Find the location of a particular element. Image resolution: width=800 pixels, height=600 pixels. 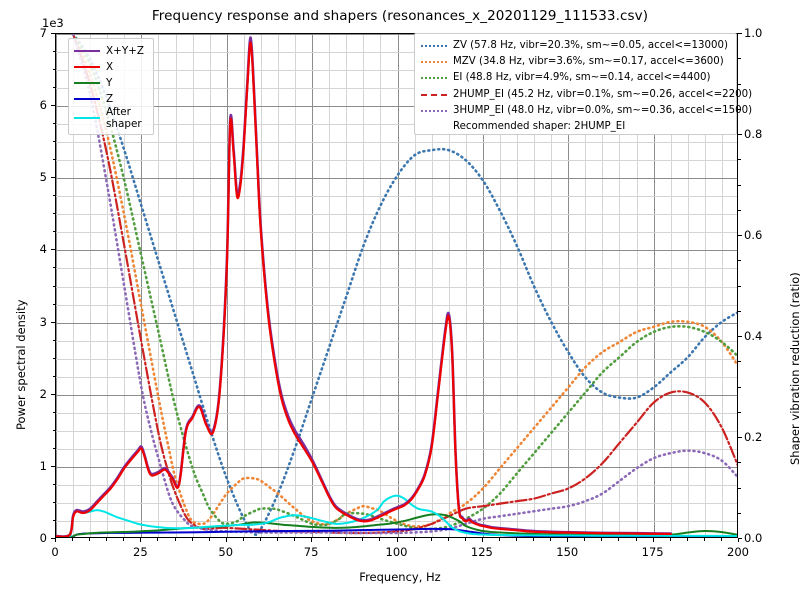

y-left-tick-label: 7 is located at coordinates (43, 33).